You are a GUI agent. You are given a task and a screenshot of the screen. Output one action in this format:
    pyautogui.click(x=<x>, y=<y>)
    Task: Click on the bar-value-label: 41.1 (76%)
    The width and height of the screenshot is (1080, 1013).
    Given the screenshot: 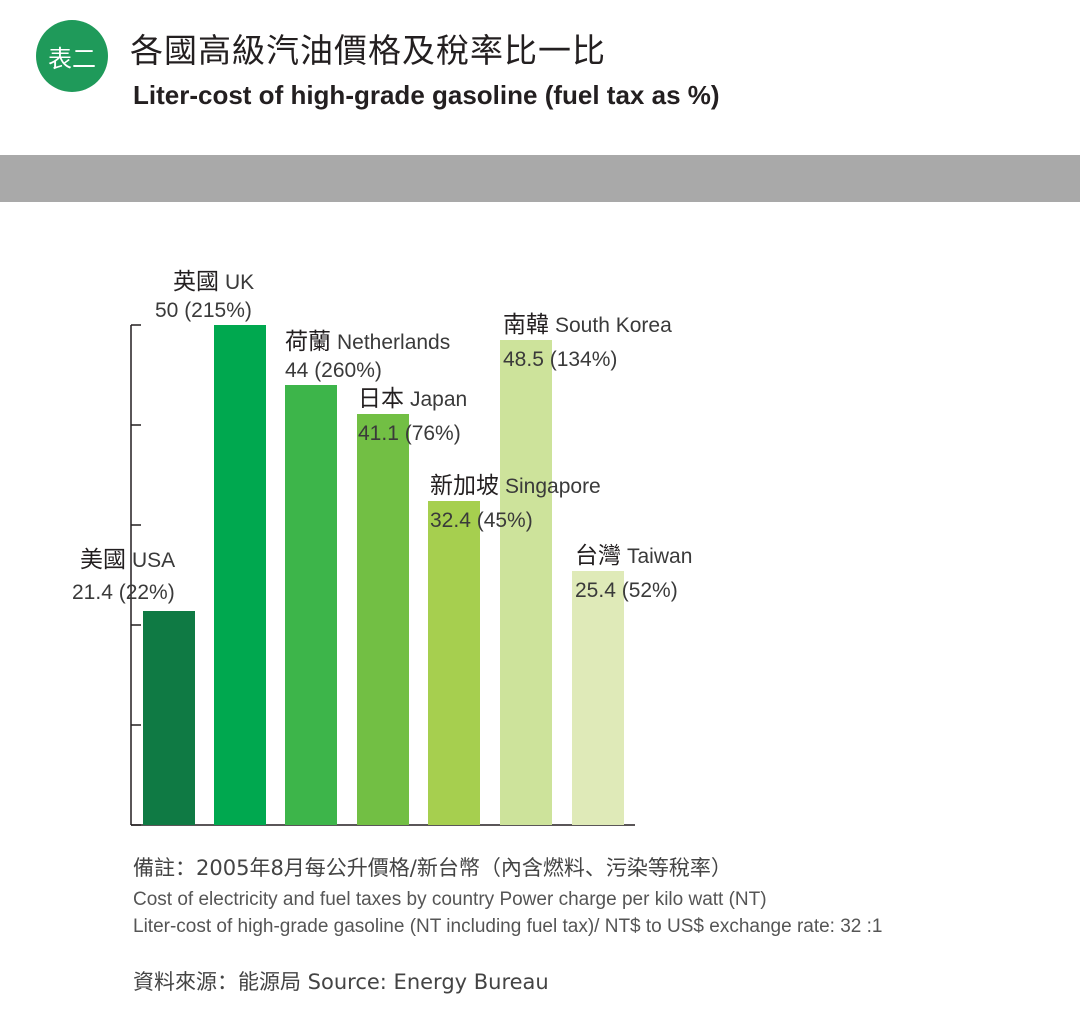 What is the action you would take?
    pyautogui.click(x=409, y=433)
    